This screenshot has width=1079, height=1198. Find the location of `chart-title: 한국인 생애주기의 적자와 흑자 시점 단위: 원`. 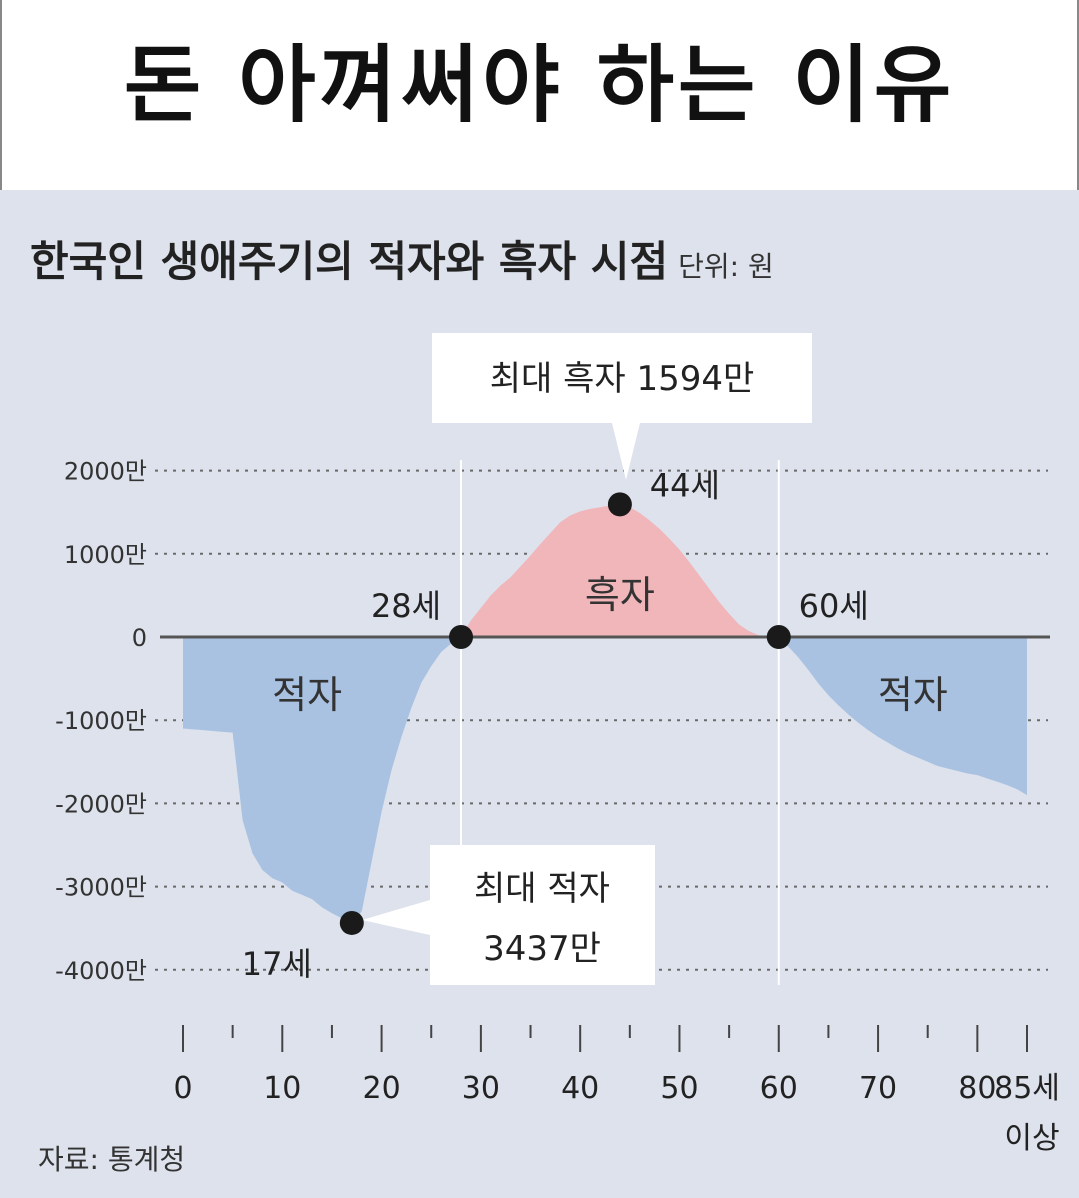

chart-title: 한국인 생애주기의 적자와 흑자 시점 단위: 원 is located at coordinates (402, 258).